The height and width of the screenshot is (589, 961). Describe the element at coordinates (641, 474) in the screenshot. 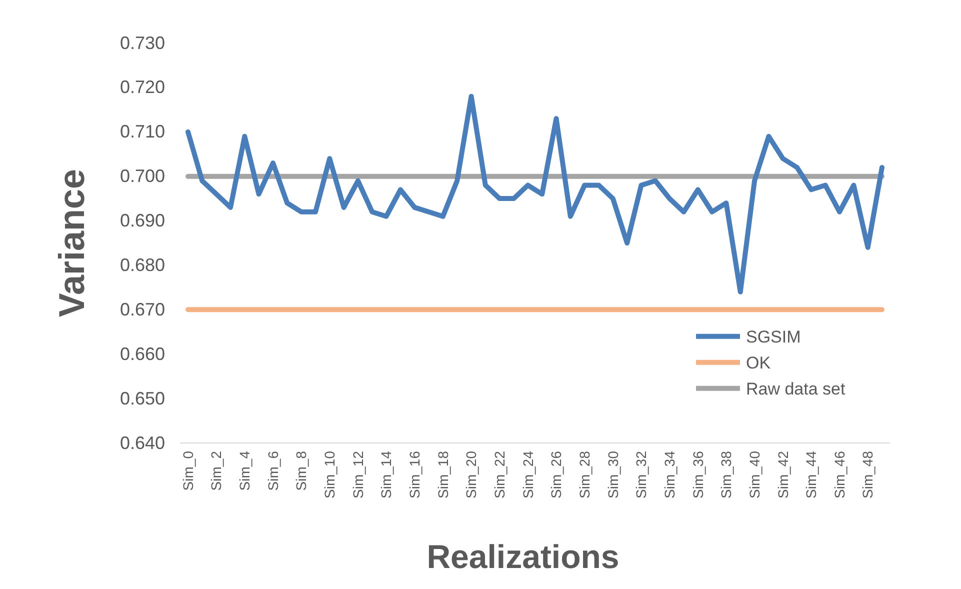

I see `x-tick-label: Sim_32` at that location.